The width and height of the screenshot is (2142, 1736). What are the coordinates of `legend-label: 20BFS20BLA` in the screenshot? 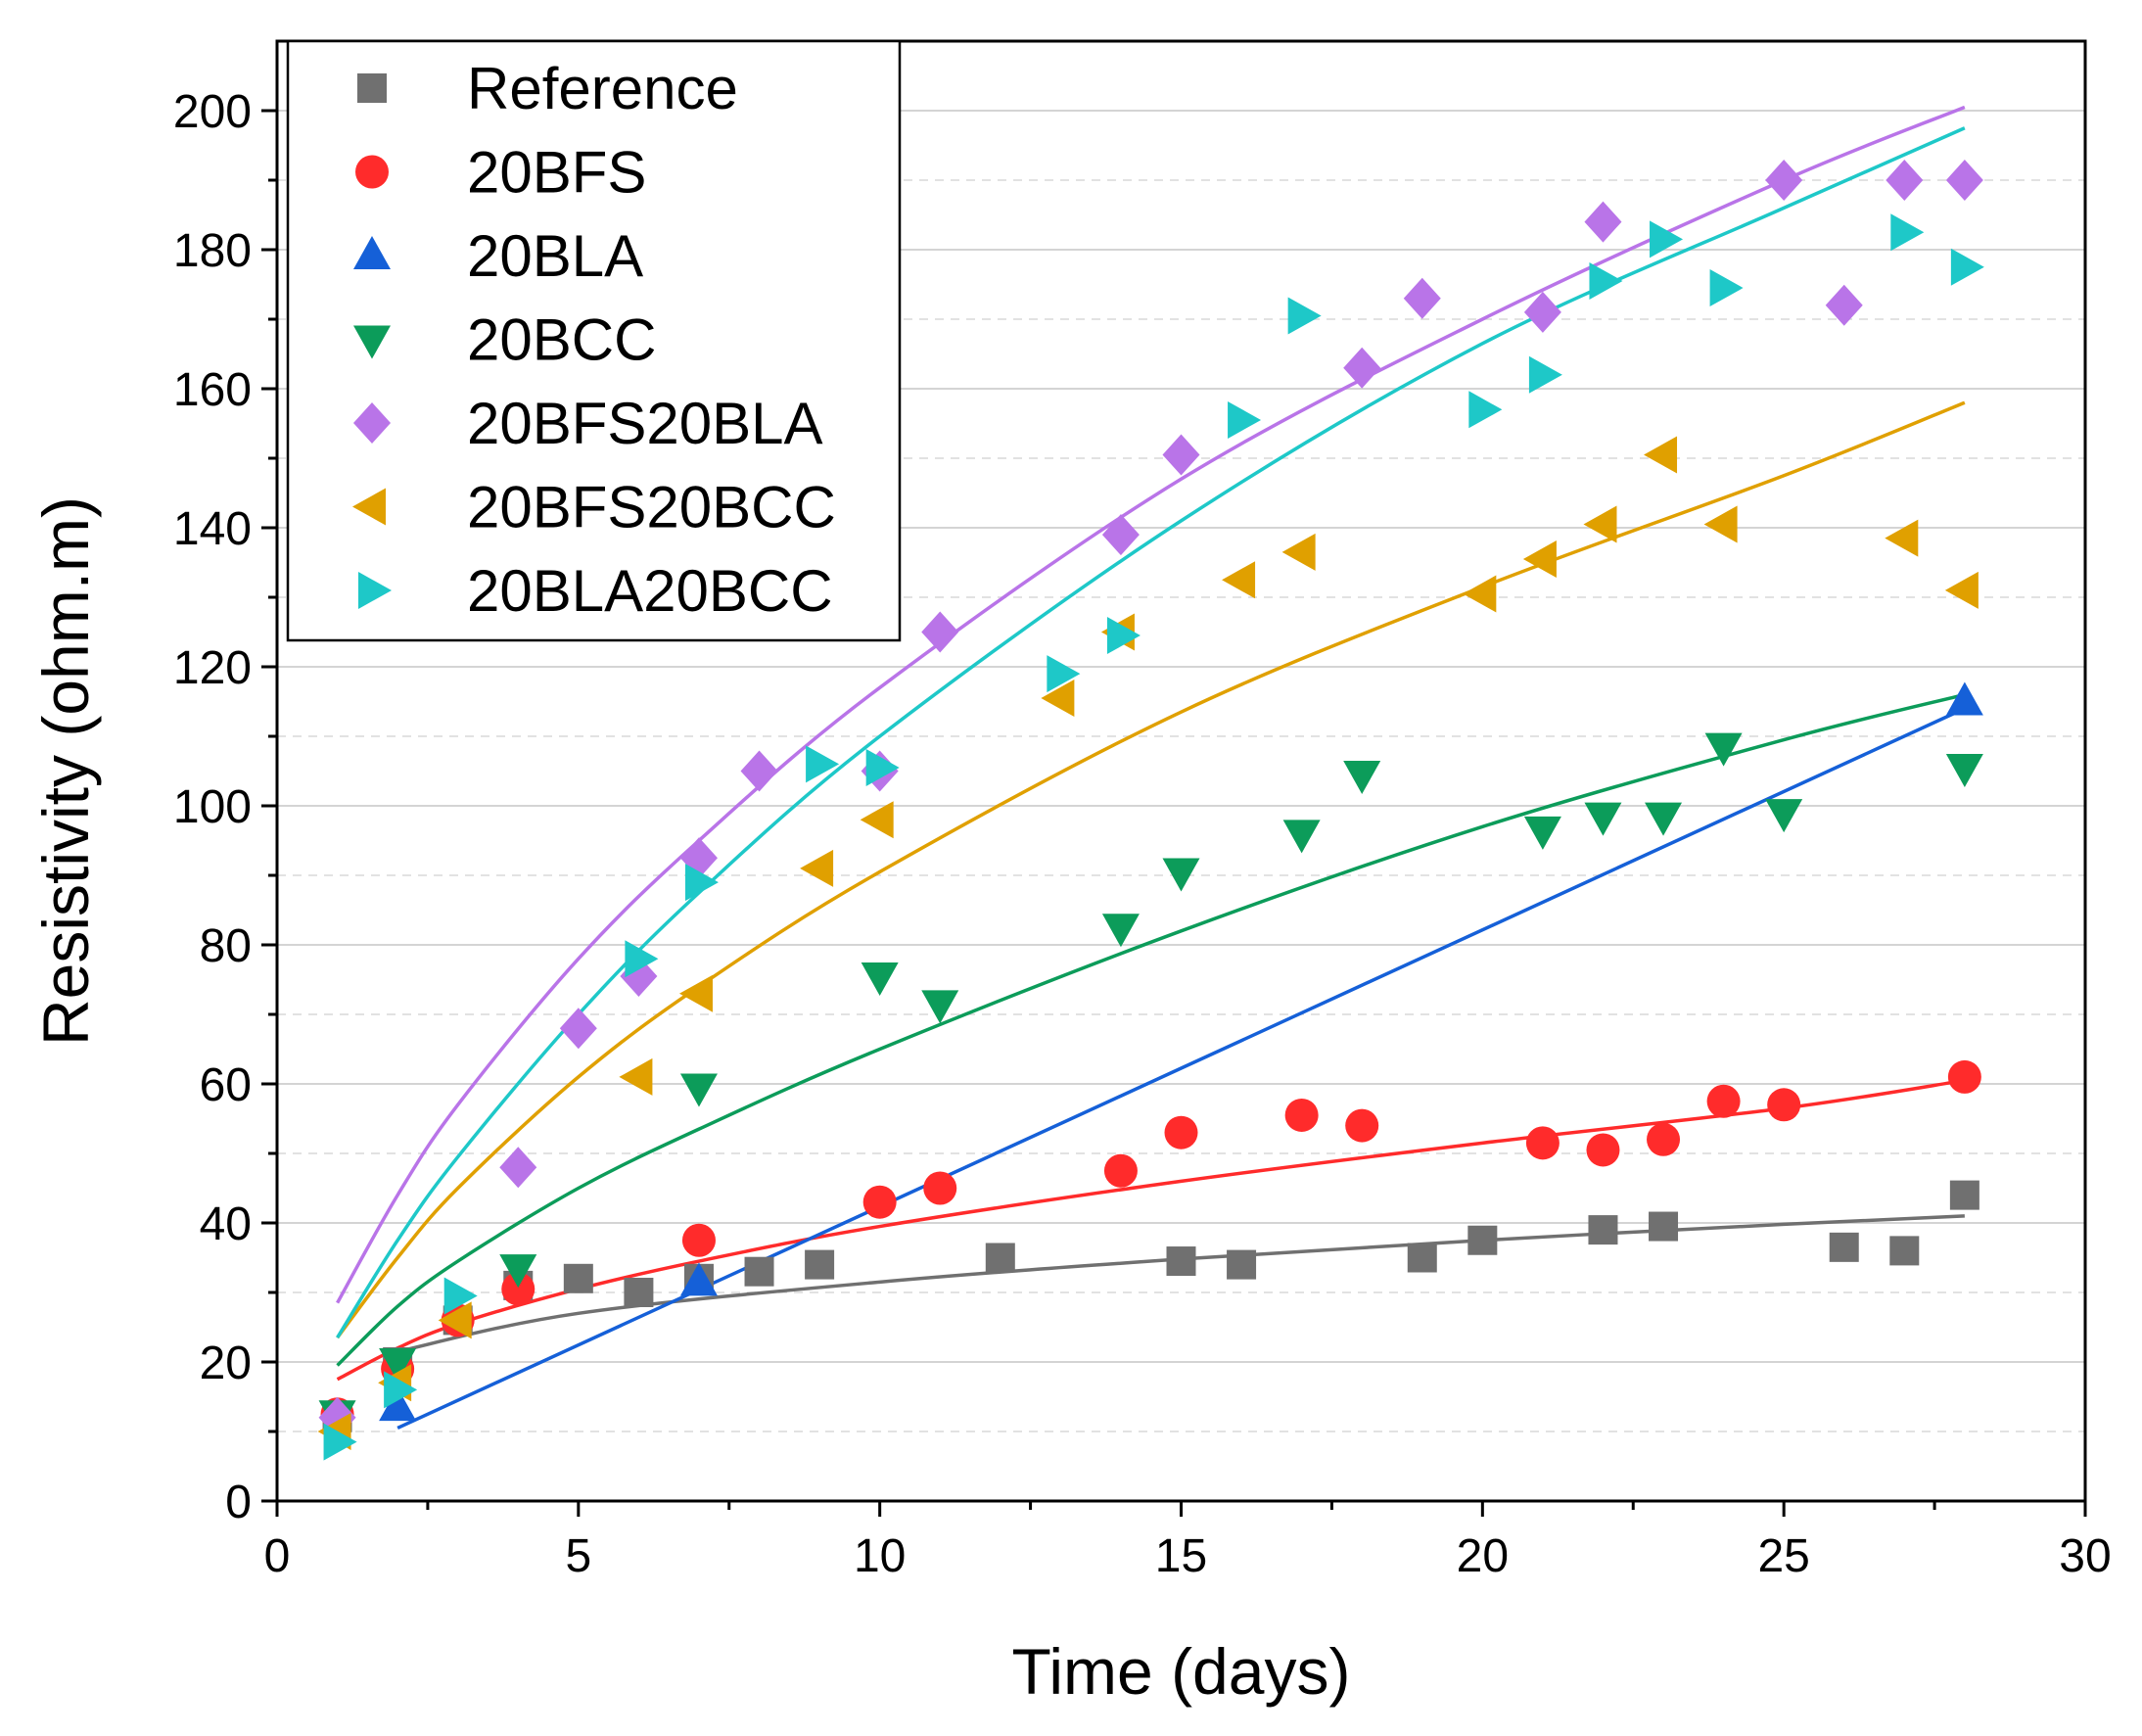 It's located at (645, 423).